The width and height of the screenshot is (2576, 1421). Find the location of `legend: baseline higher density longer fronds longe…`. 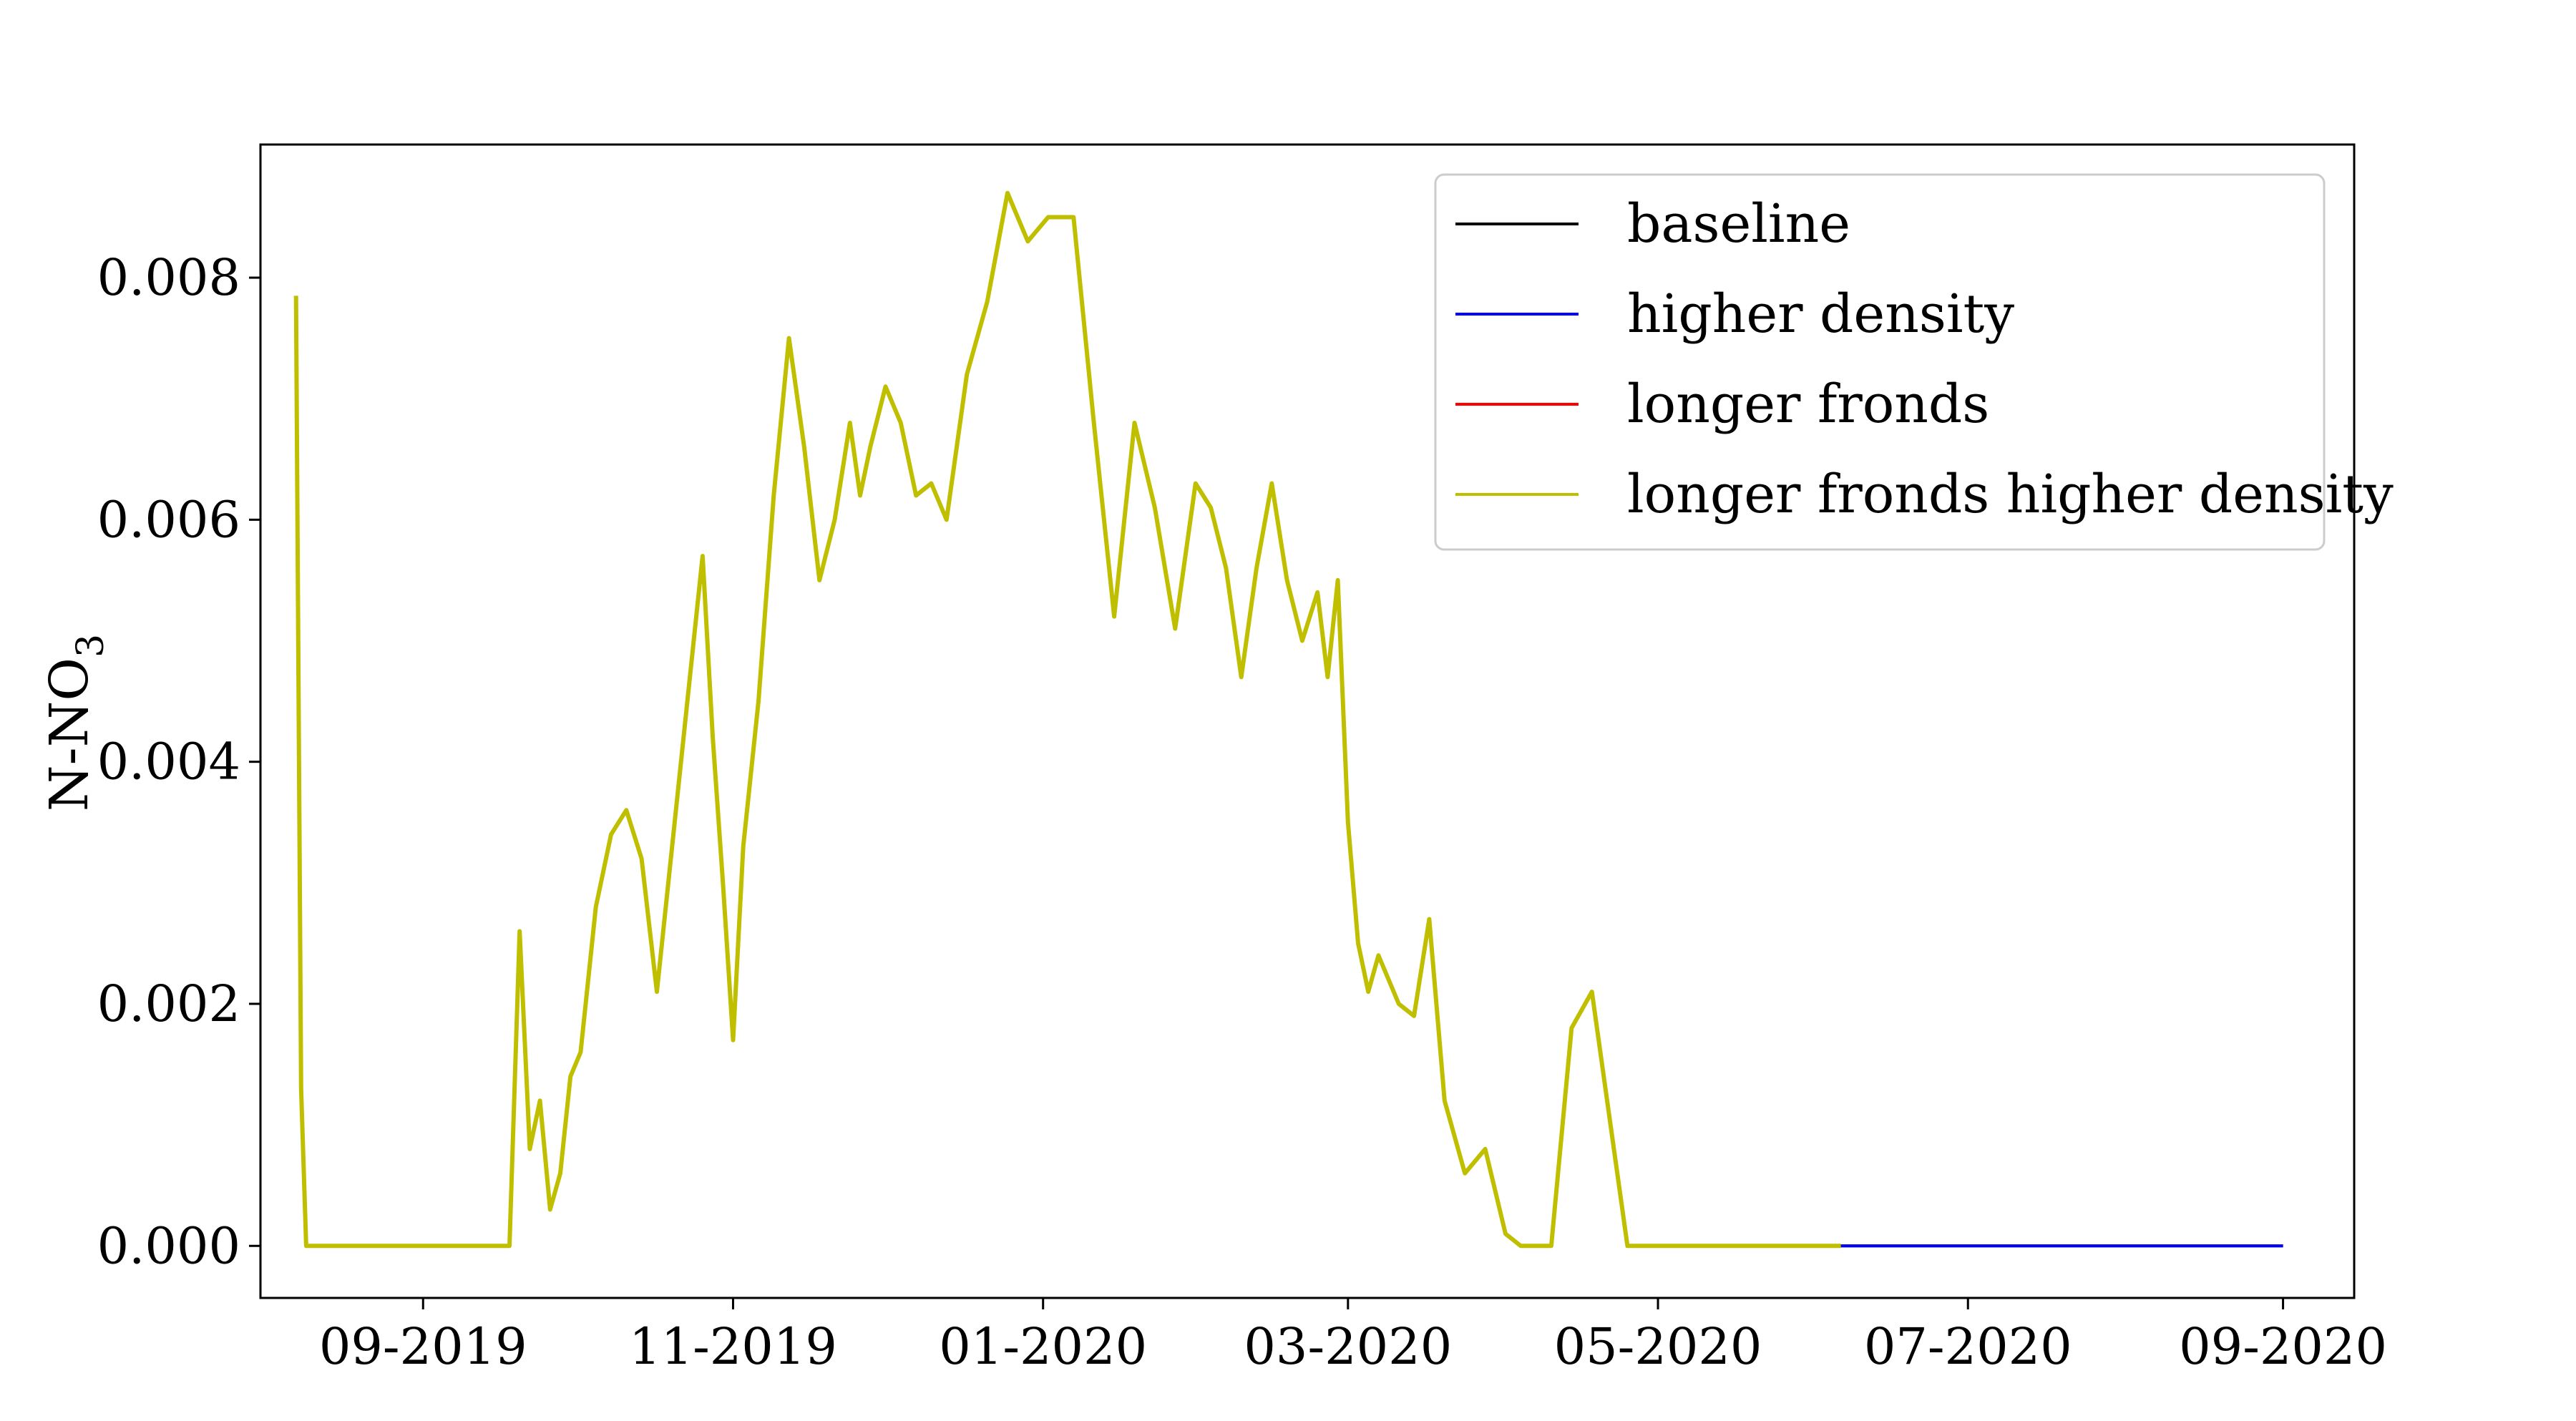

legend: baseline higher density longer fronds longe… is located at coordinates (1914, 362).